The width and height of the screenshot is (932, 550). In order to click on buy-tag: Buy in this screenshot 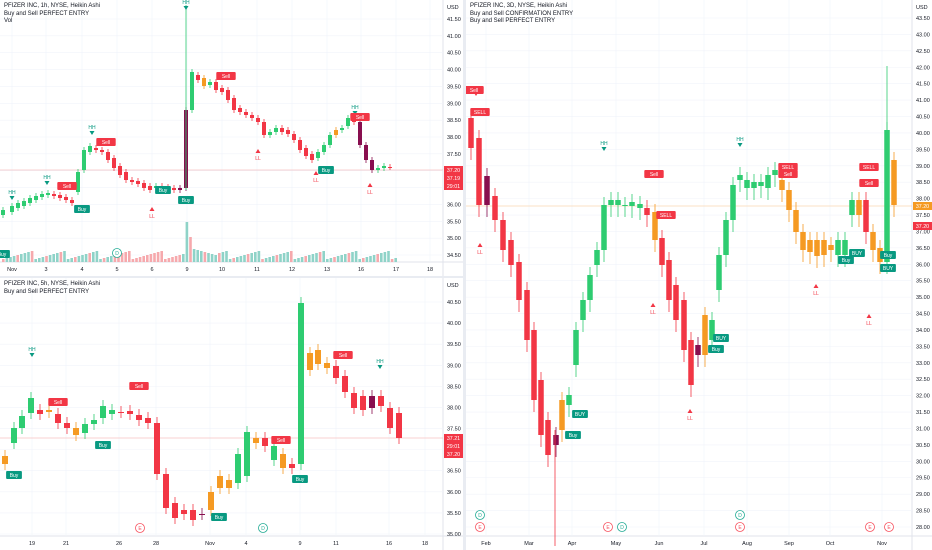, I will do `click(3, 255)`.